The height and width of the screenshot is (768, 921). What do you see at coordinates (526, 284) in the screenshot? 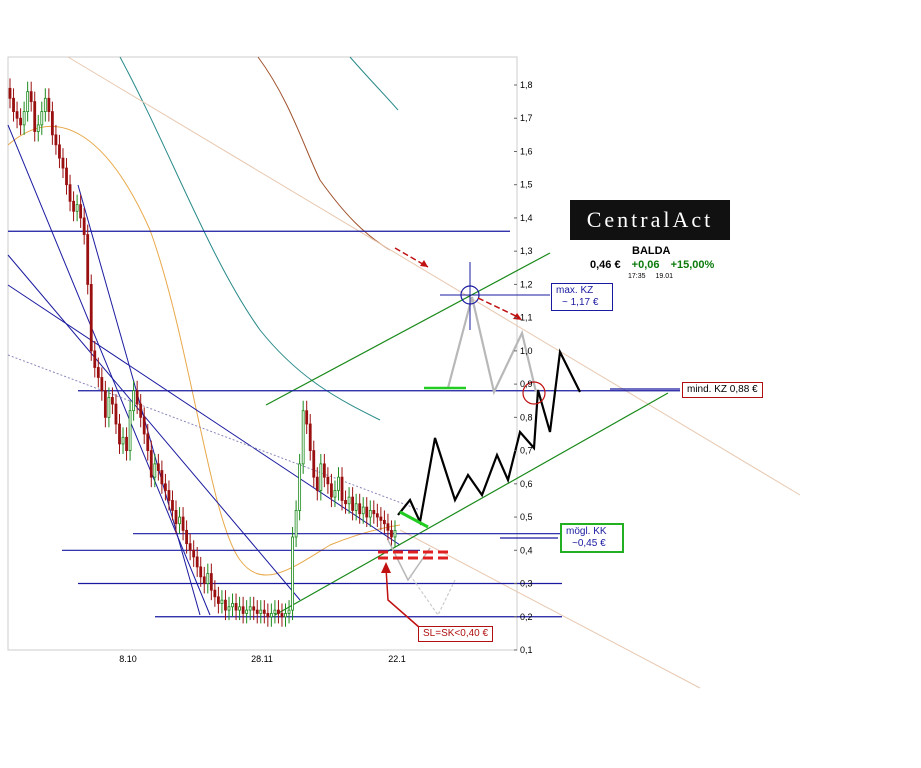
I see `y-tick-label: 1,2` at bounding box center [526, 284].